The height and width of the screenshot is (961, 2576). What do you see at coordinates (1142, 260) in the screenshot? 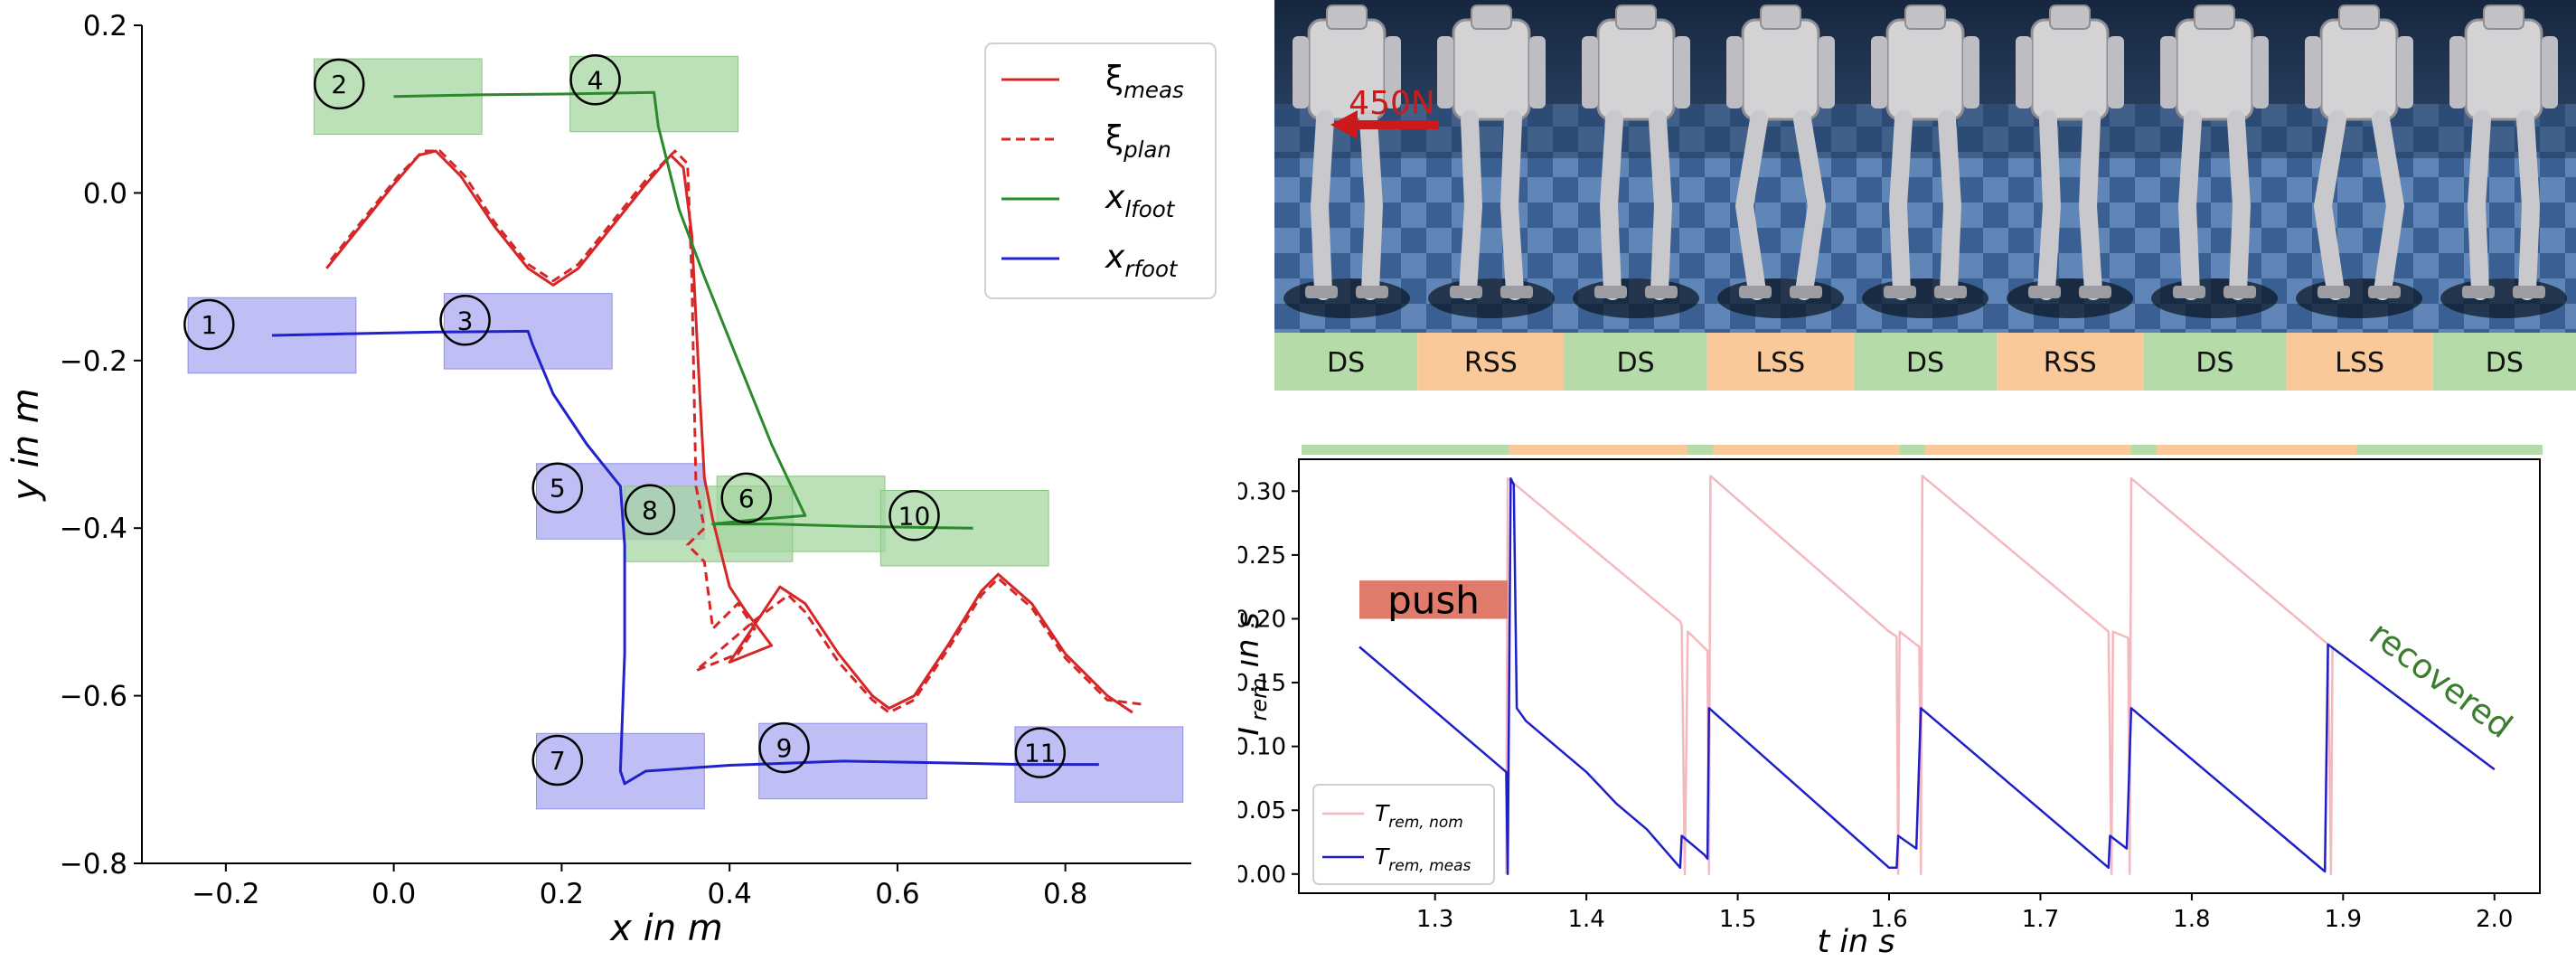
I see `legend-label-rfoot: xrfoot` at bounding box center [1142, 260].